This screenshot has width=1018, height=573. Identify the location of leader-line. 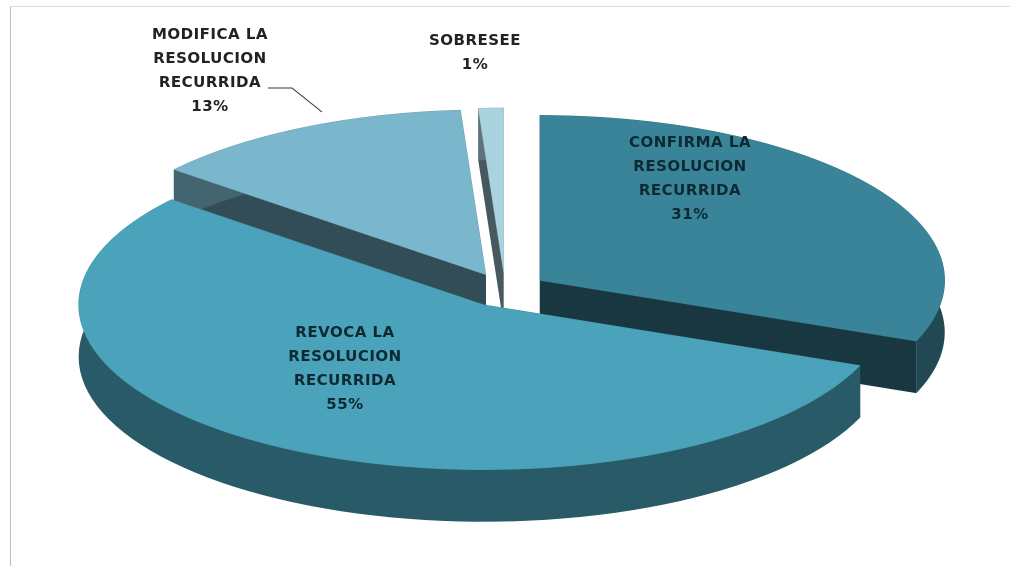
(295, 100).